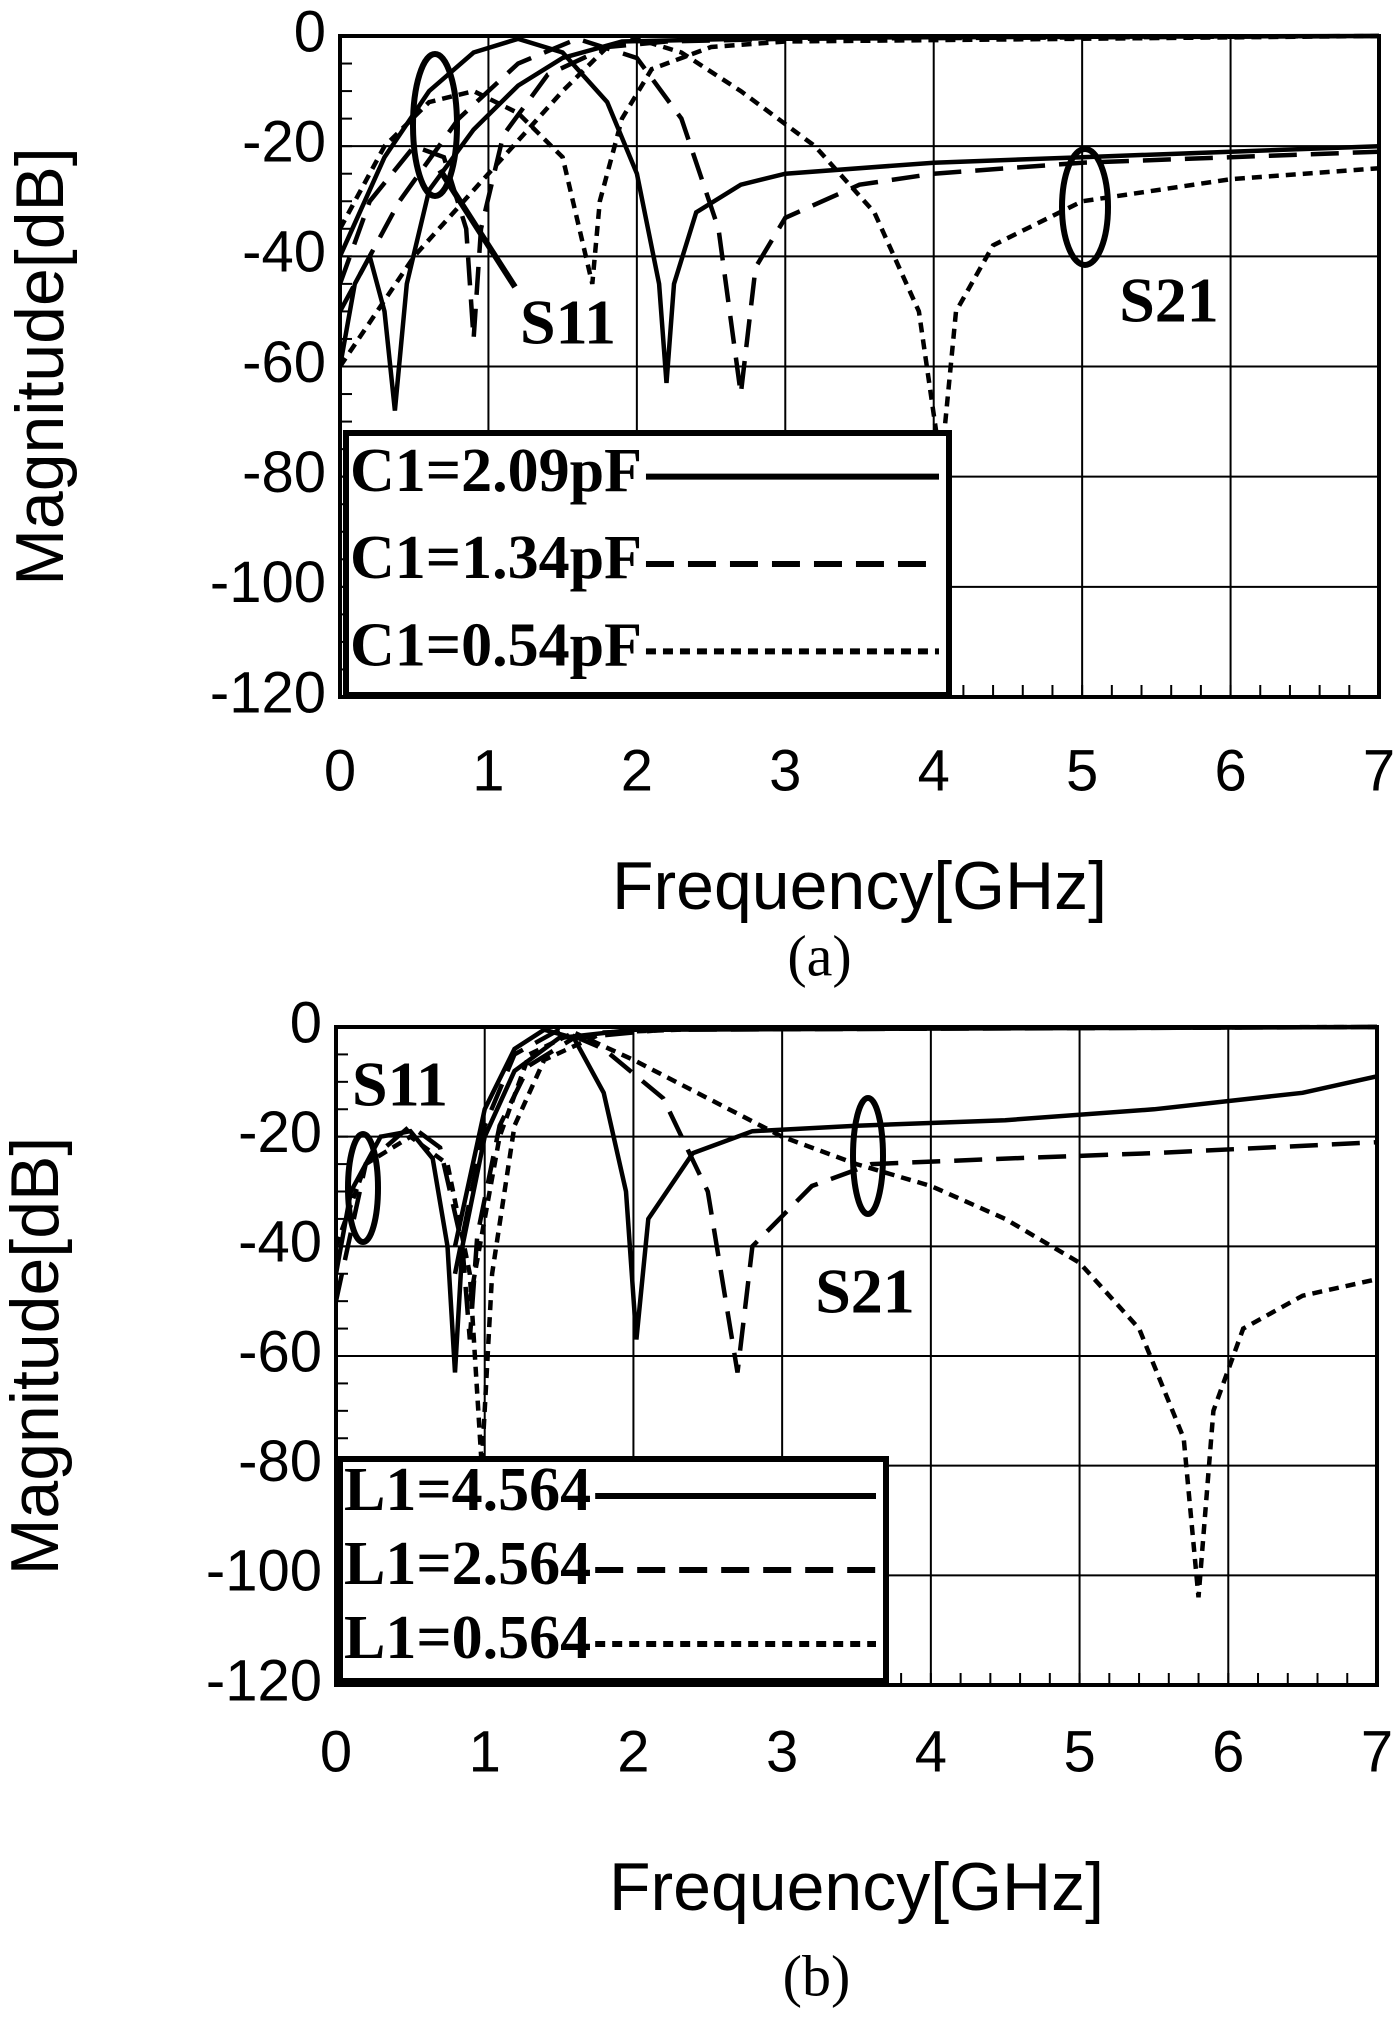 The width and height of the screenshot is (1400, 2025). I want to click on legend-label: L1=0.564, so click(467, 1638).